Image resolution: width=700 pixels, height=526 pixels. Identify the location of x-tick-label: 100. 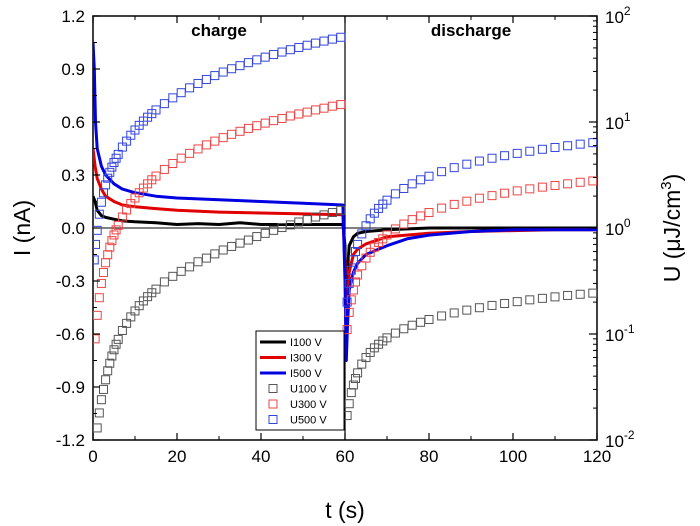
(513, 456).